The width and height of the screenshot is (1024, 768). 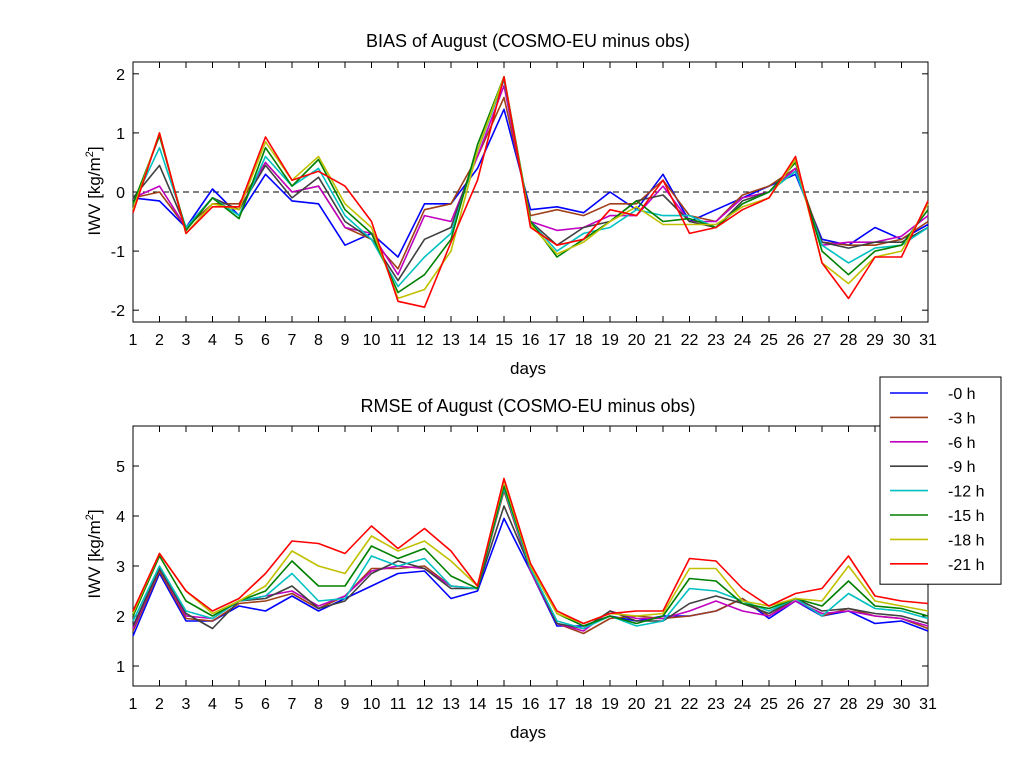 What do you see at coordinates (318, 340) in the screenshot?
I see `bias-x-tick-label: 8` at bounding box center [318, 340].